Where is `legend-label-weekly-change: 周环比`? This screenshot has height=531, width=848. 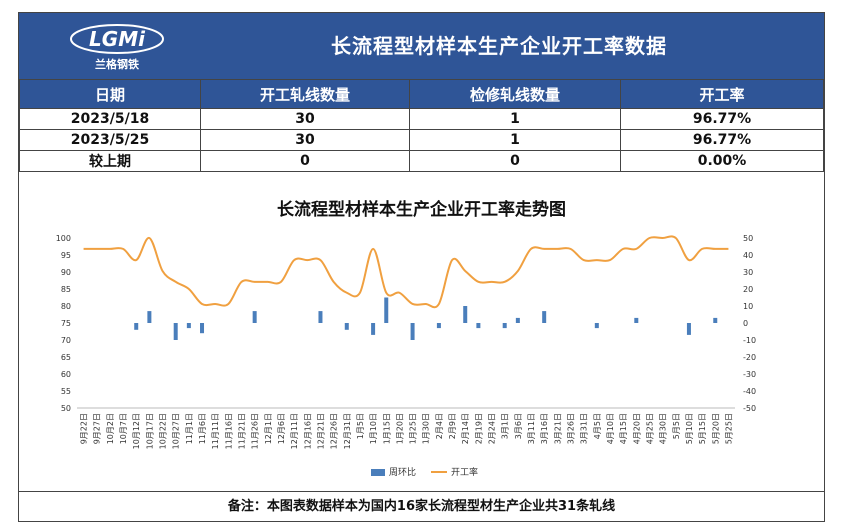 legend-label-weekly-change: 周环比 is located at coordinates (402, 472).